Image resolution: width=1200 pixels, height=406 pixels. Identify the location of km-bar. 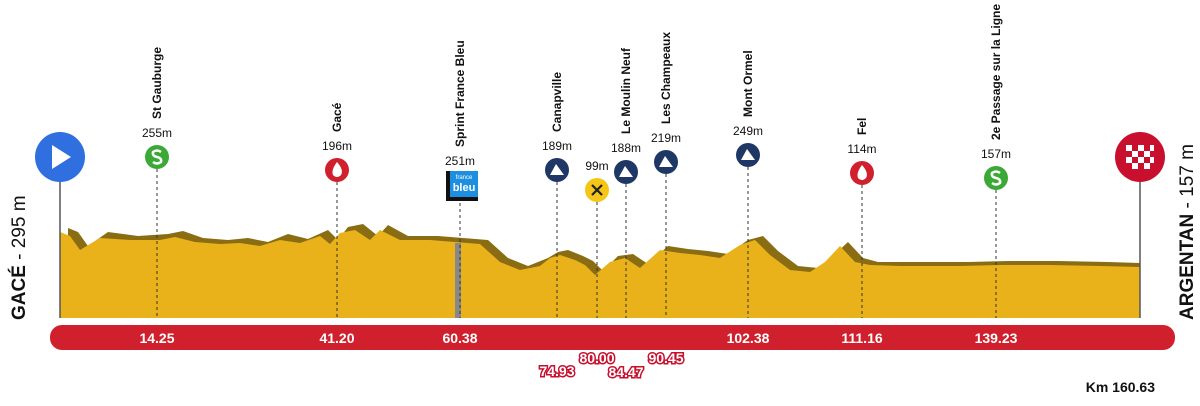
(612, 337).